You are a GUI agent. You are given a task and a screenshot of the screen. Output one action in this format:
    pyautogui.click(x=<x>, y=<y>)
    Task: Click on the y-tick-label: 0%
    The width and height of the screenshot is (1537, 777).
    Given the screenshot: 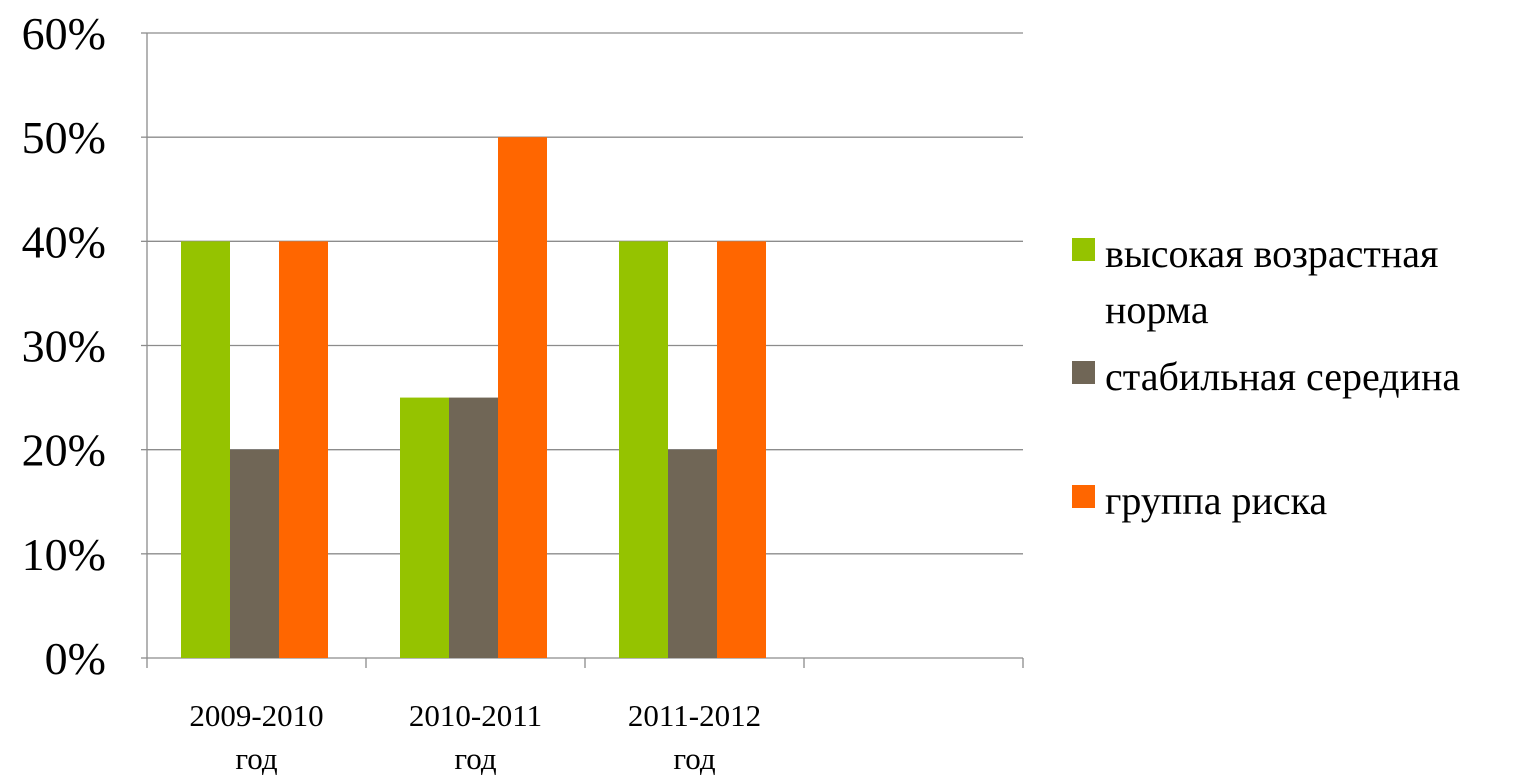 What is the action you would take?
    pyautogui.click(x=75, y=658)
    